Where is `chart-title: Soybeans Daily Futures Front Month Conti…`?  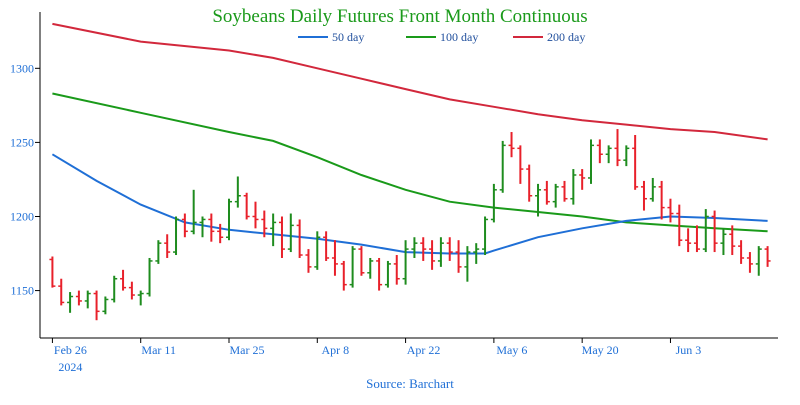 chart-title: Soybeans Daily Futures Front Month Conti… is located at coordinates (399, 16).